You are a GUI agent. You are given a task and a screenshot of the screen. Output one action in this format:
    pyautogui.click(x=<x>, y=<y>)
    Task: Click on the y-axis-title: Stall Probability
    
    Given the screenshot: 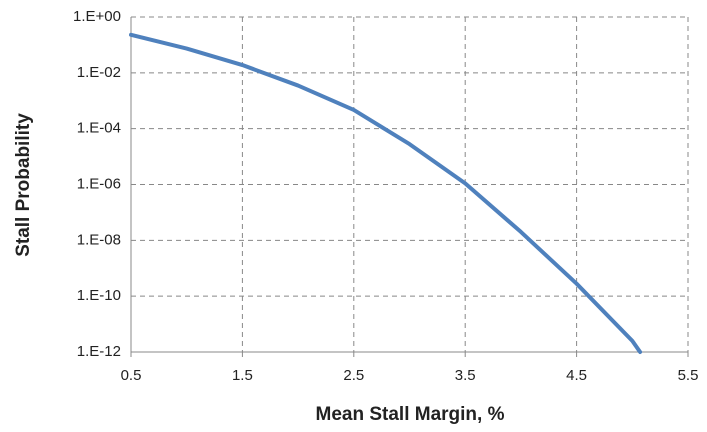 What is the action you would take?
    pyautogui.click(x=23, y=185)
    